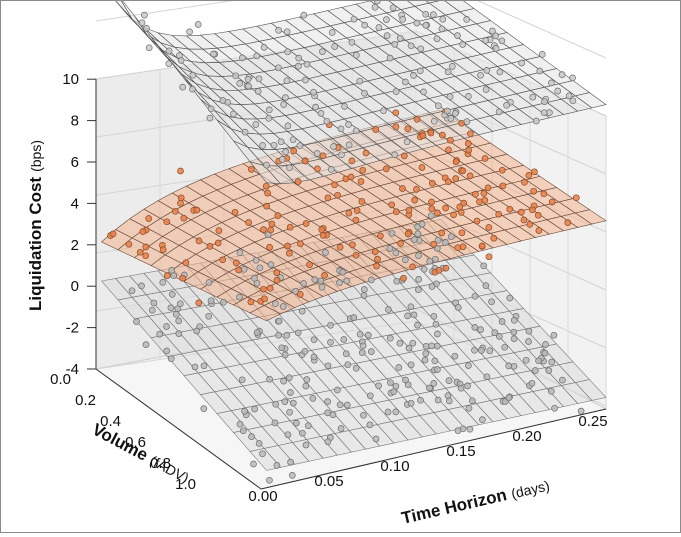 This screenshot has width=681, height=537. What do you see at coordinates (70, 79) in the screenshot?
I see `z-tick-label: 10` at bounding box center [70, 79].